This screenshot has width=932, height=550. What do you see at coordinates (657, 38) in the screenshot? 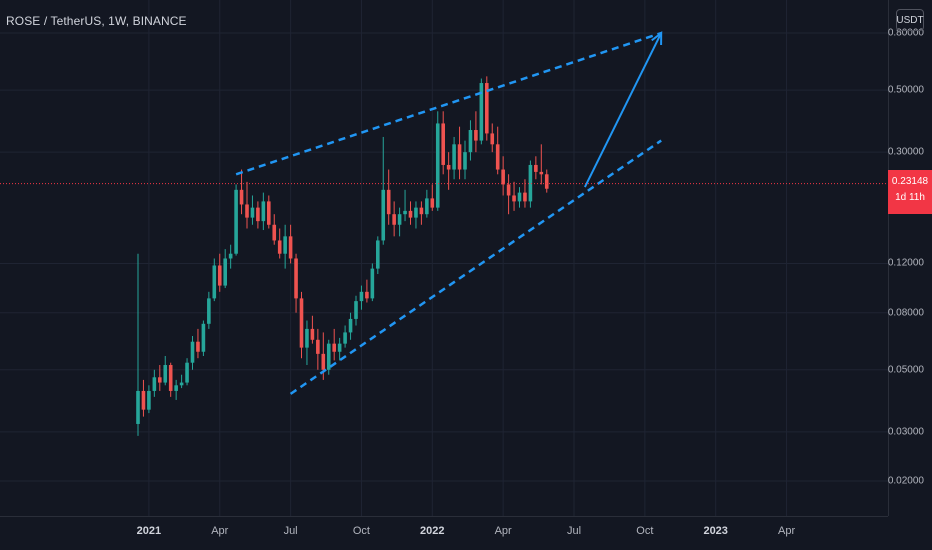
I see `arrow-head` at bounding box center [657, 38].